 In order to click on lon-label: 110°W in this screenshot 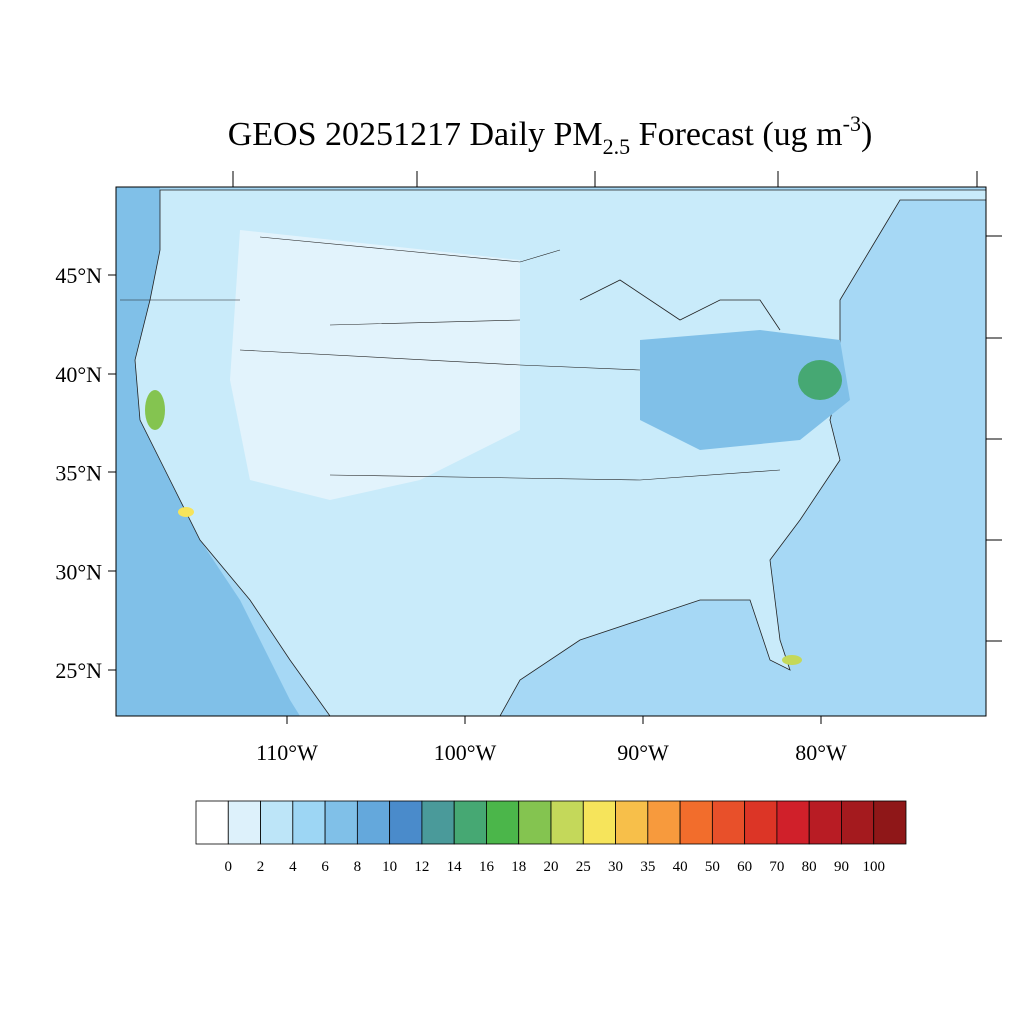, I will do `click(287, 752)`.